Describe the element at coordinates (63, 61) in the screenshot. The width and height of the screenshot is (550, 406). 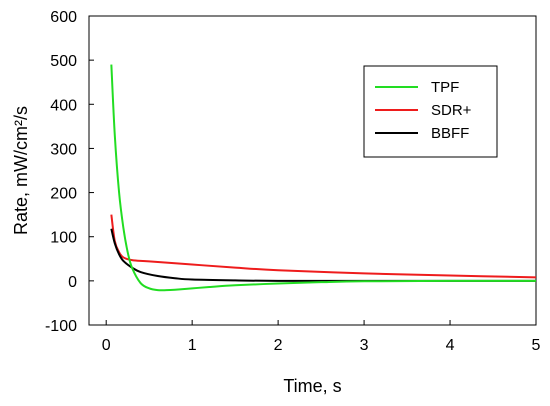
I see `y-tick-label: 500` at that location.